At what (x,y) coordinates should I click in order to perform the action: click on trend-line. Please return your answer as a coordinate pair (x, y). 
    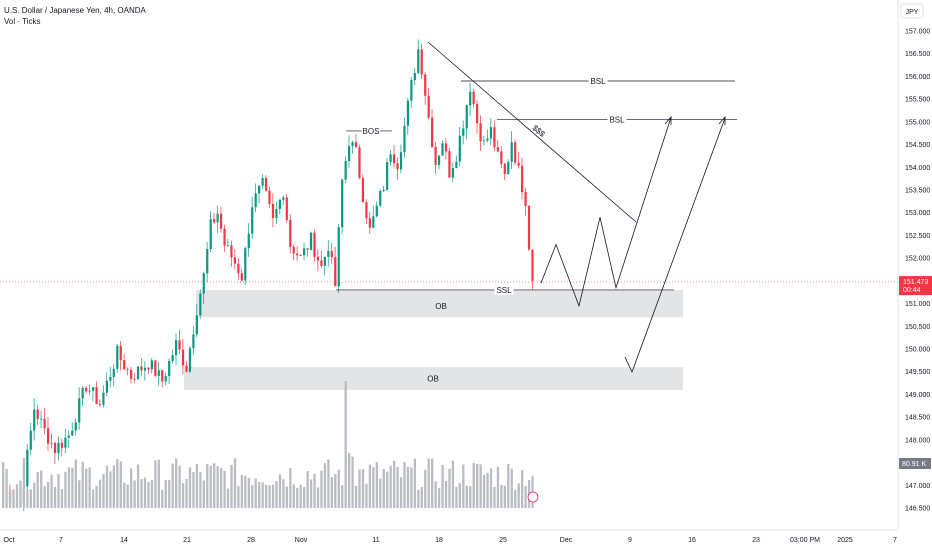
    Looking at the image, I should click on (532, 132).